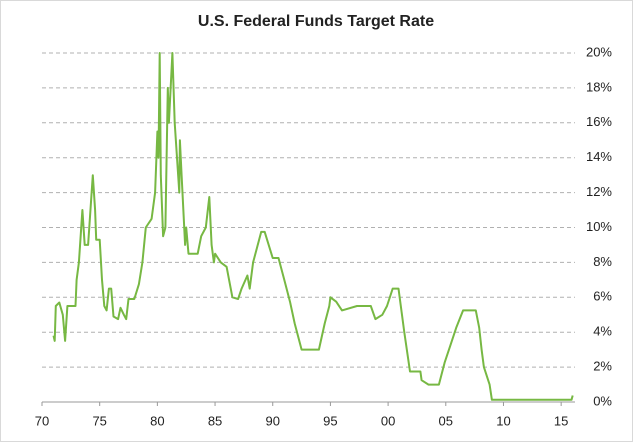 This screenshot has width=633, height=442. Describe the element at coordinates (42, 420) in the screenshot. I see `x-tick-label: 70` at that location.